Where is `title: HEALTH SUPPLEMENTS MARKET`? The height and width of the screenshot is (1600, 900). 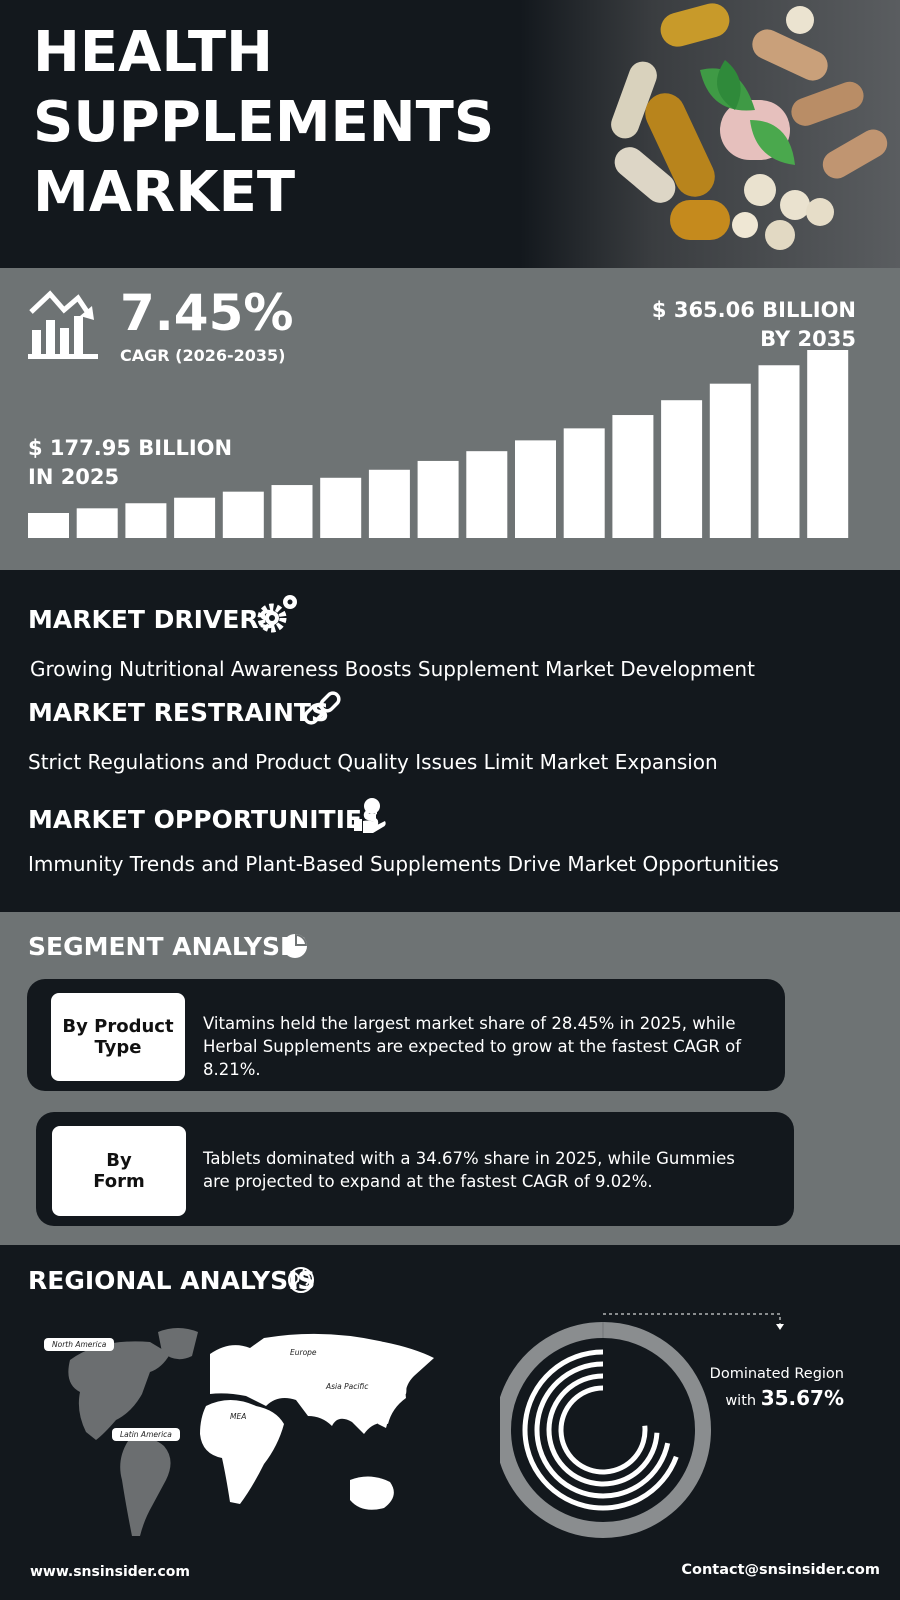
title: HEALTH SUPPLEMENTS MARKET is located at coordinates (263, 123).